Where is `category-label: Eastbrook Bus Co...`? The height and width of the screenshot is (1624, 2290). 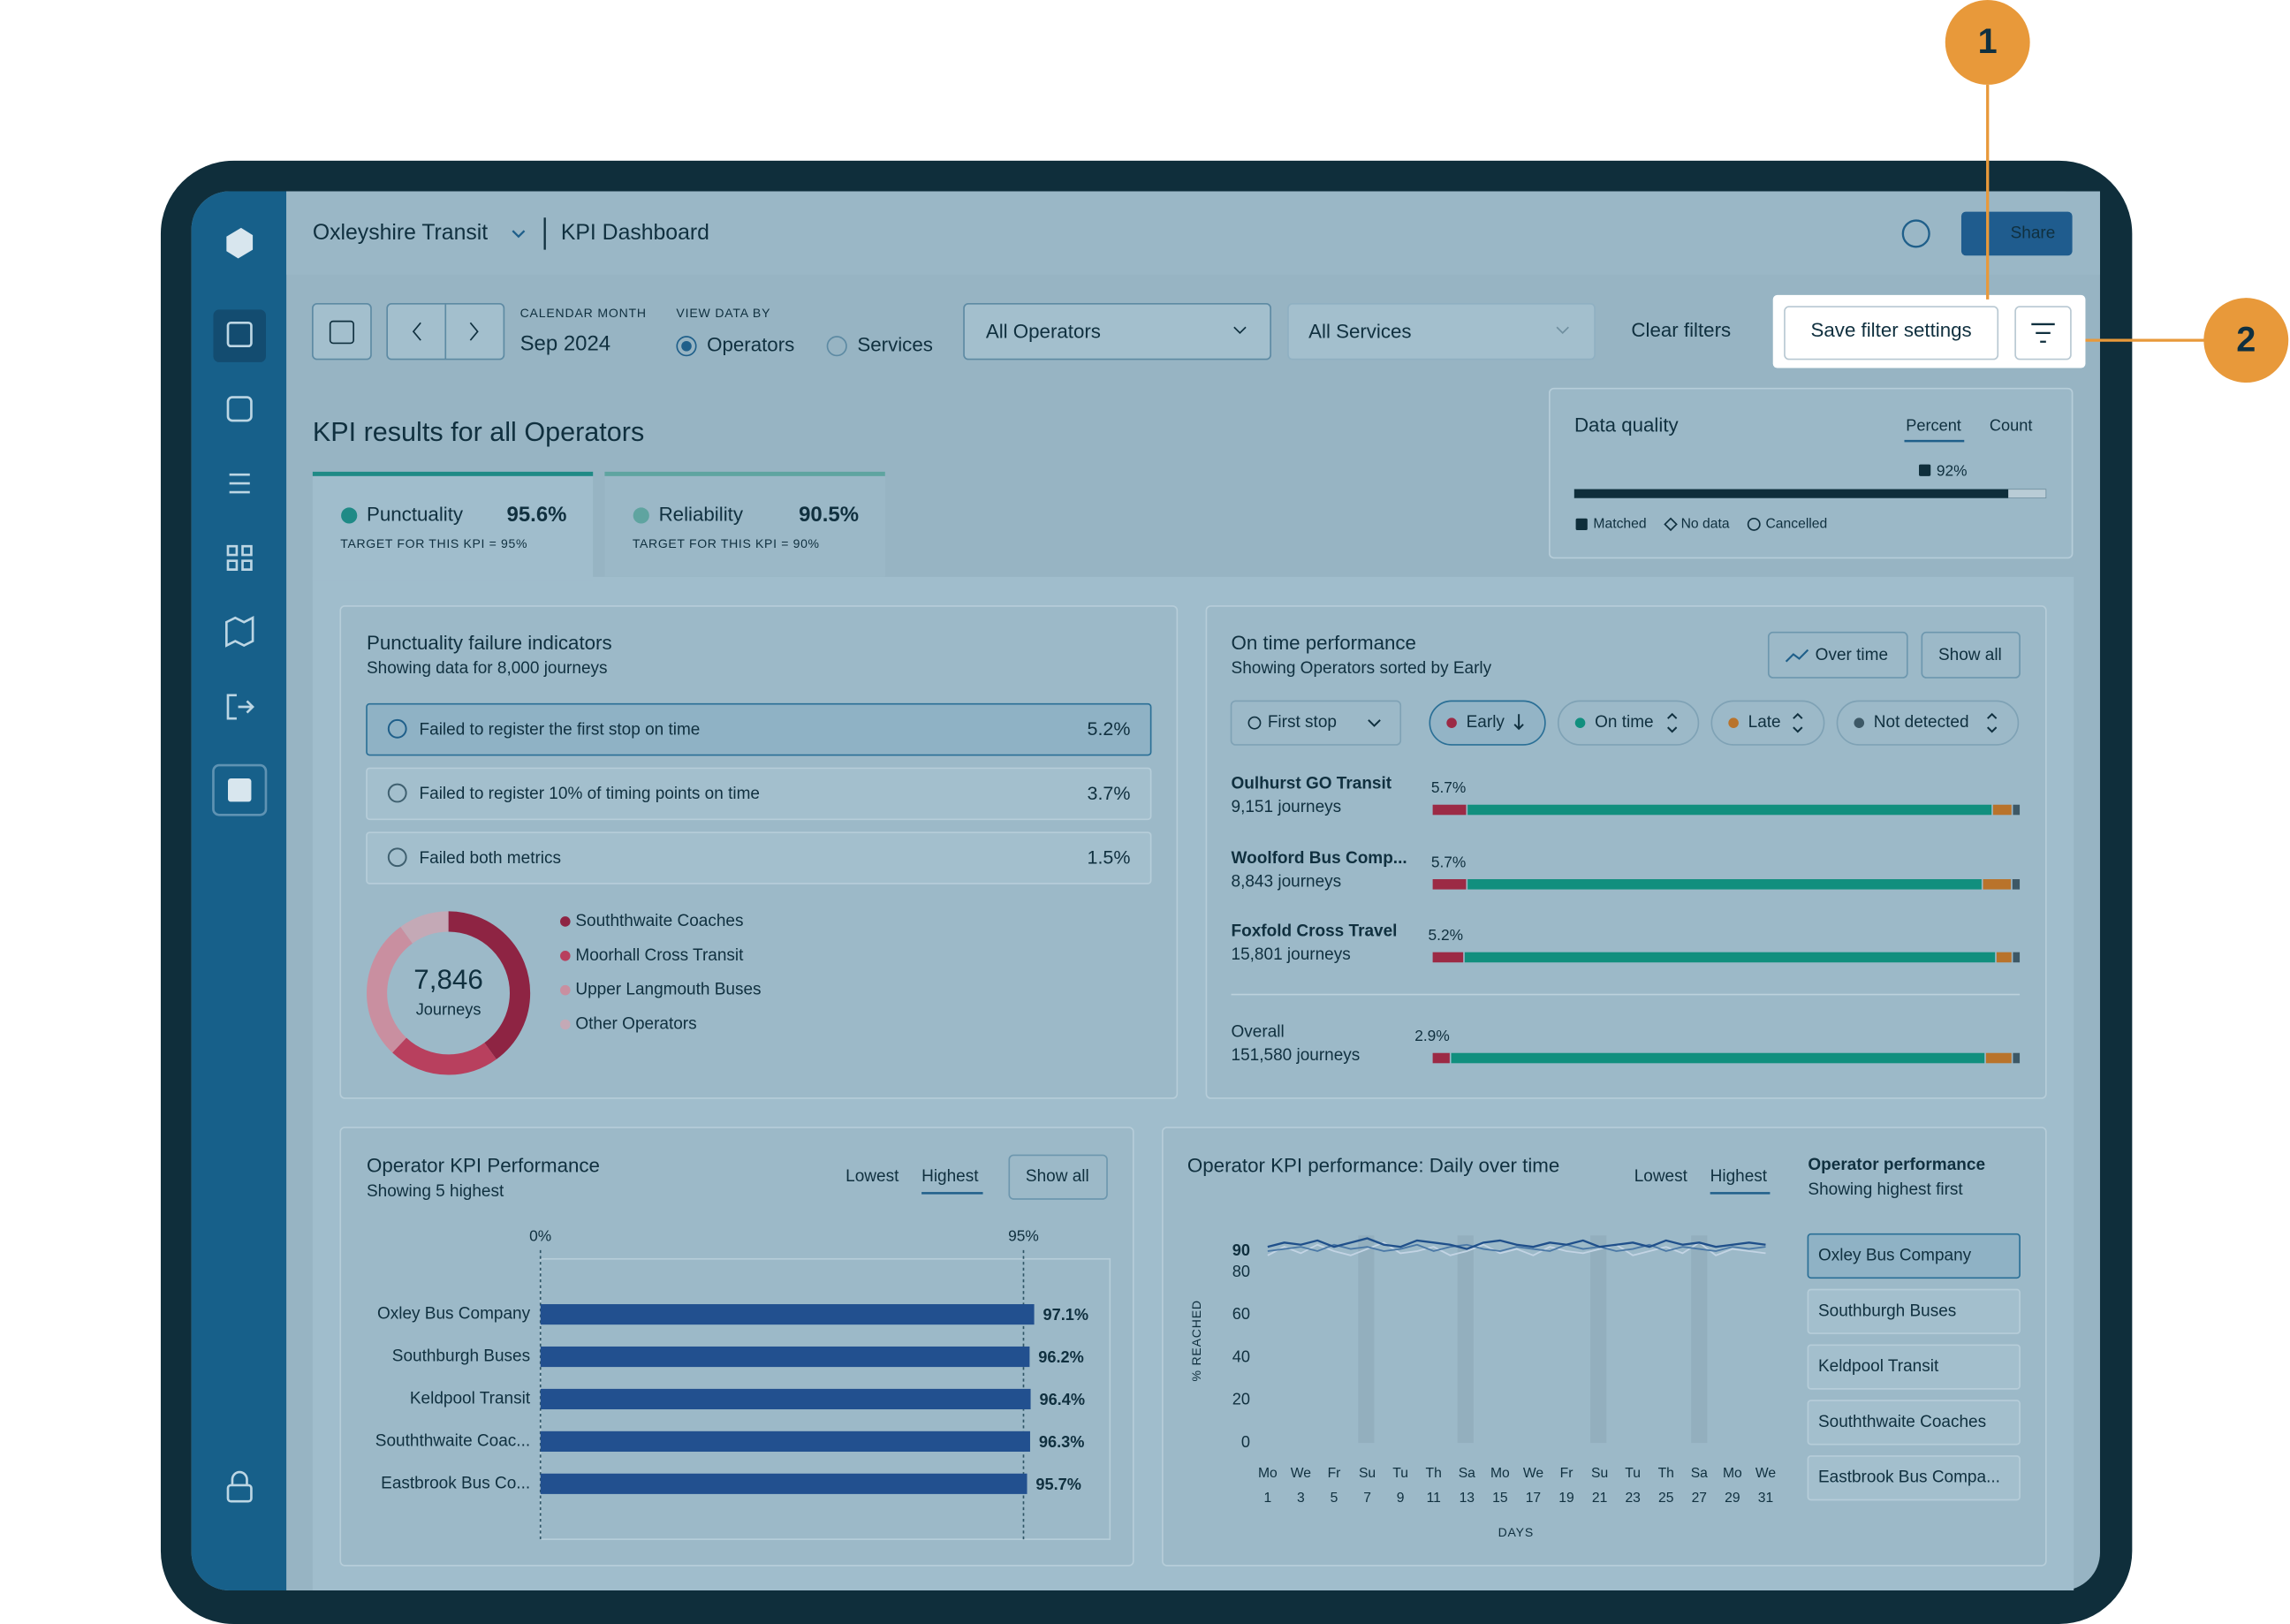
category-label: Eastbrook Bus Co... is located at coordinates (455, 1483).